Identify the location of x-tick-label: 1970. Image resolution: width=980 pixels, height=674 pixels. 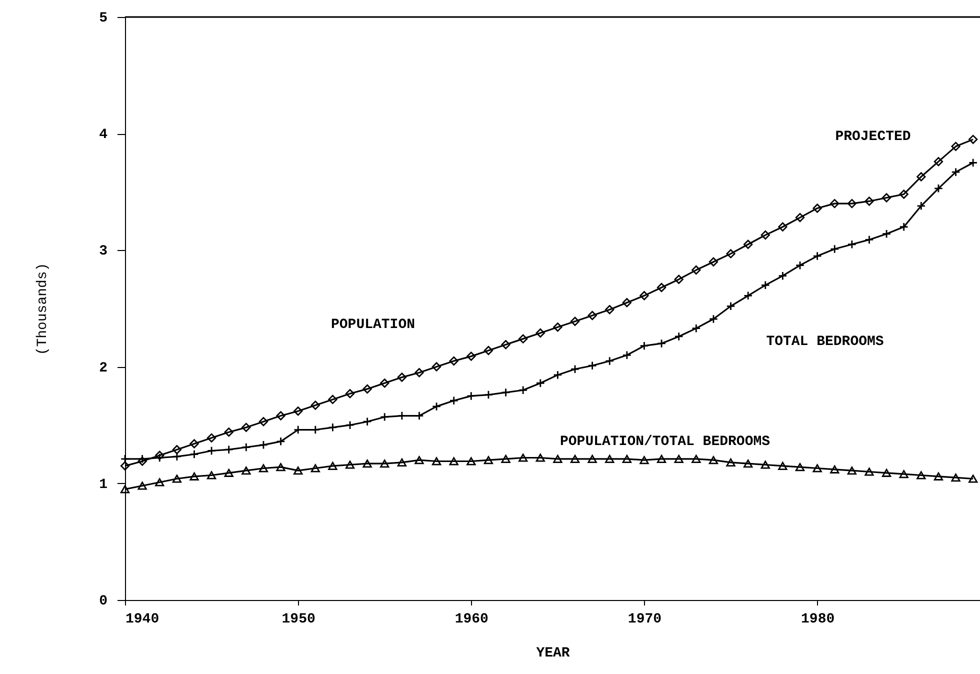
(645, 620).